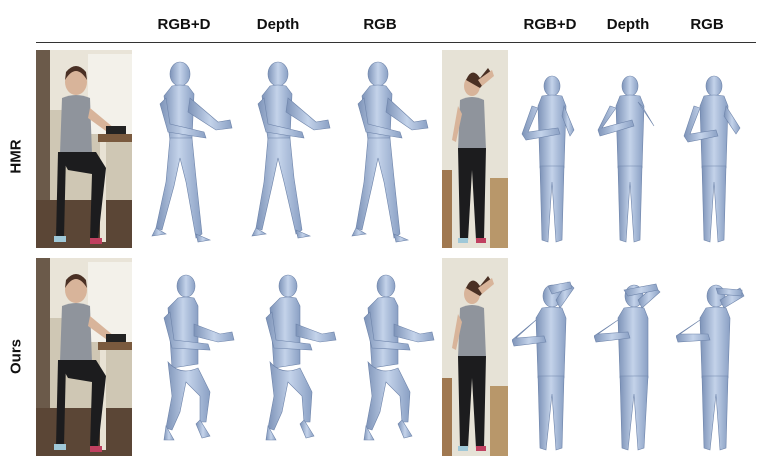 This screenshot has width=764, height=469. I want to click on col-header-rgb-left: RGB, so click(380, 24).